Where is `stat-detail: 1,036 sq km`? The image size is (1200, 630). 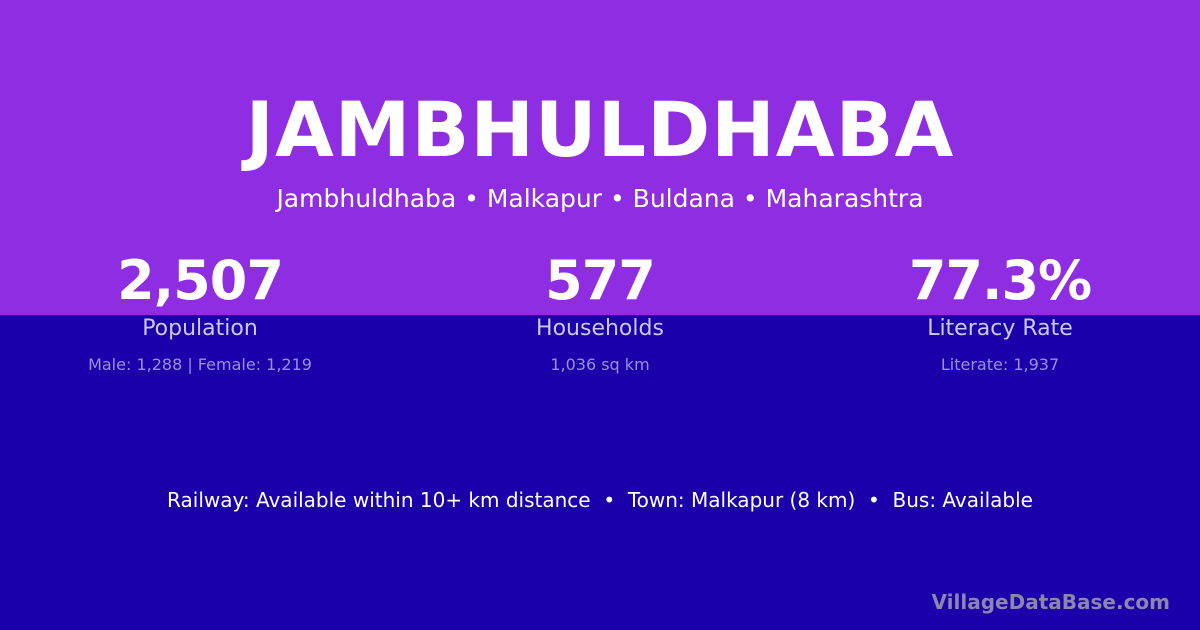 stat-detail: 1,036 sq km is located at coordinates (600, 364).